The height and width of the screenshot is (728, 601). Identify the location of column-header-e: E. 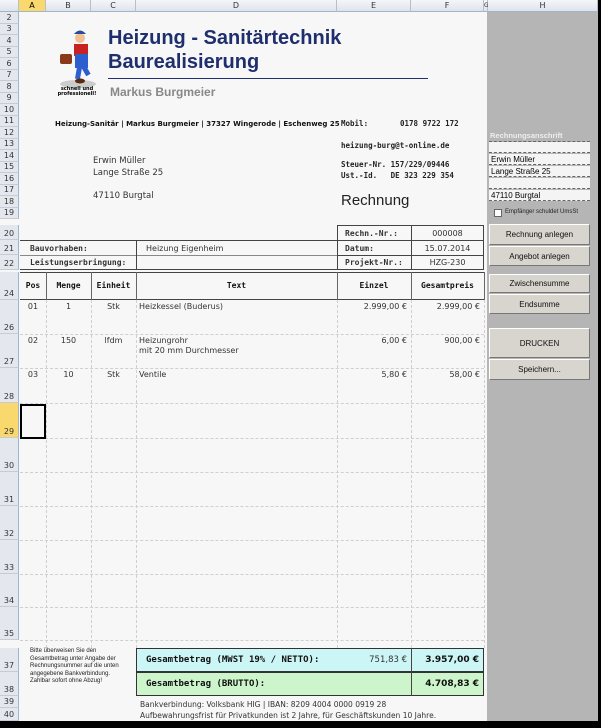
(374, 6).